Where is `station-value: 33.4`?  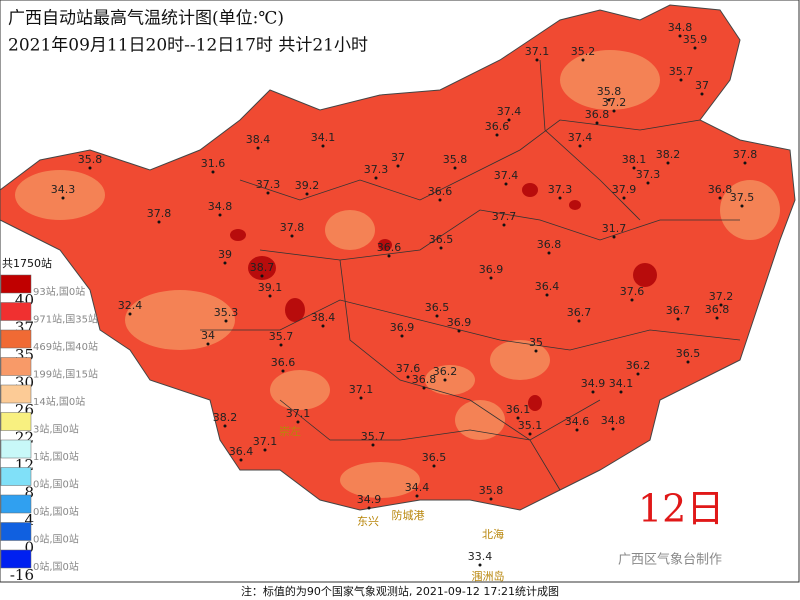
station-value: 33.4 is located at coordinates (480, 556).